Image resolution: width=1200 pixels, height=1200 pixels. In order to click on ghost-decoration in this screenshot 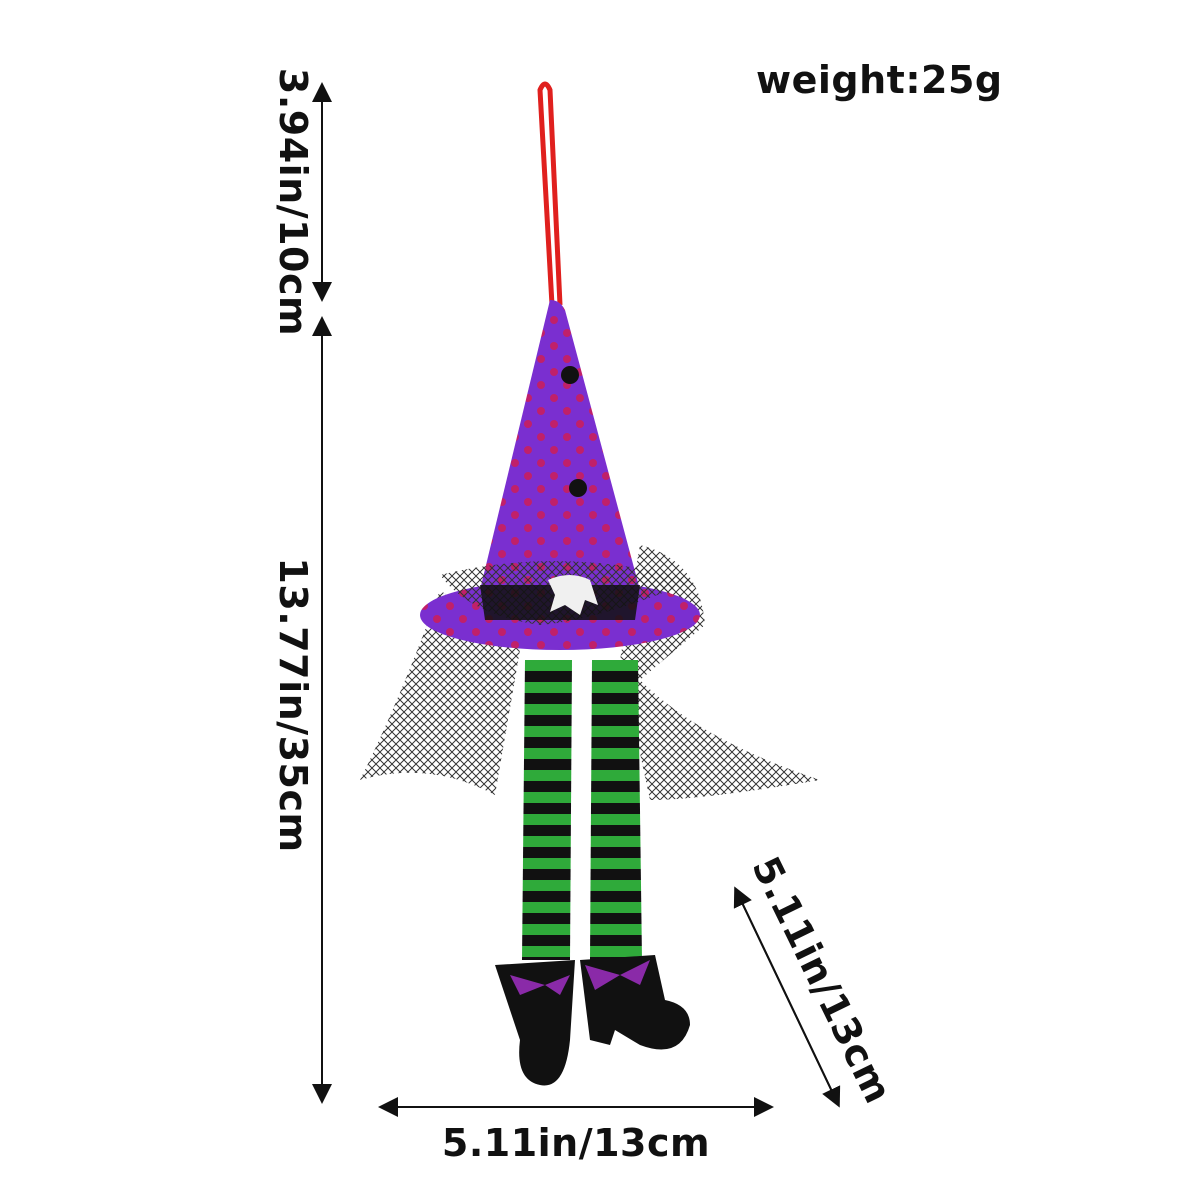, I will do `click(573, 595)`.